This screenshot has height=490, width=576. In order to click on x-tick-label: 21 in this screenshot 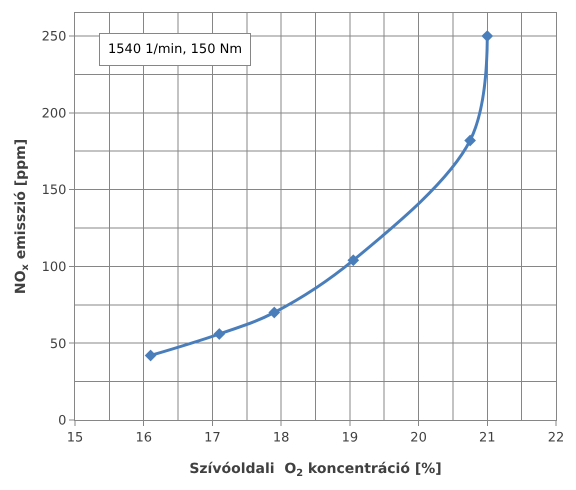, I will do `click(487, 438)`.